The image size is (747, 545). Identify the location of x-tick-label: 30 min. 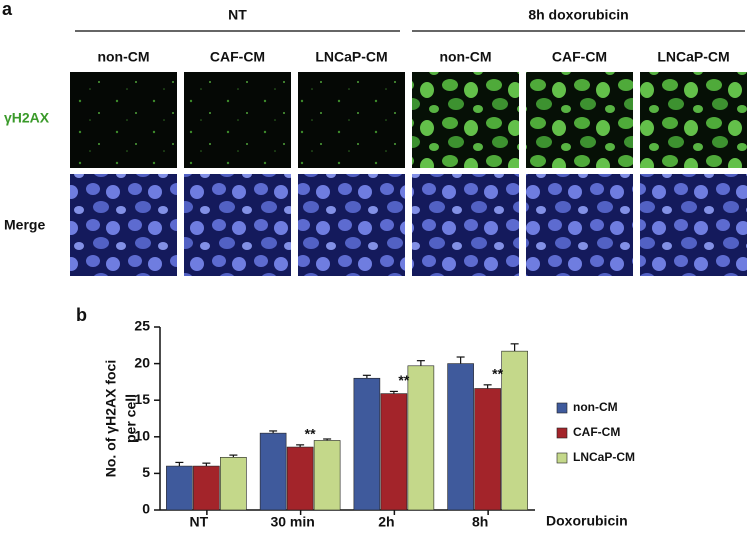
(292, 522).